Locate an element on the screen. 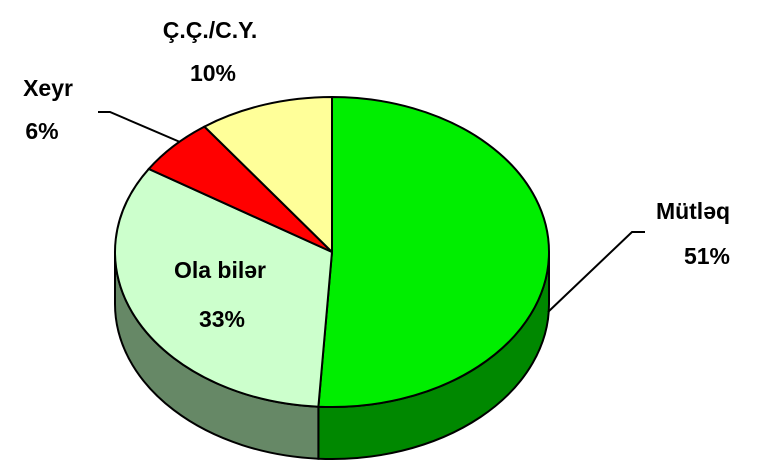  slice-label: Ola bilər is located at coordinates (220, 270).